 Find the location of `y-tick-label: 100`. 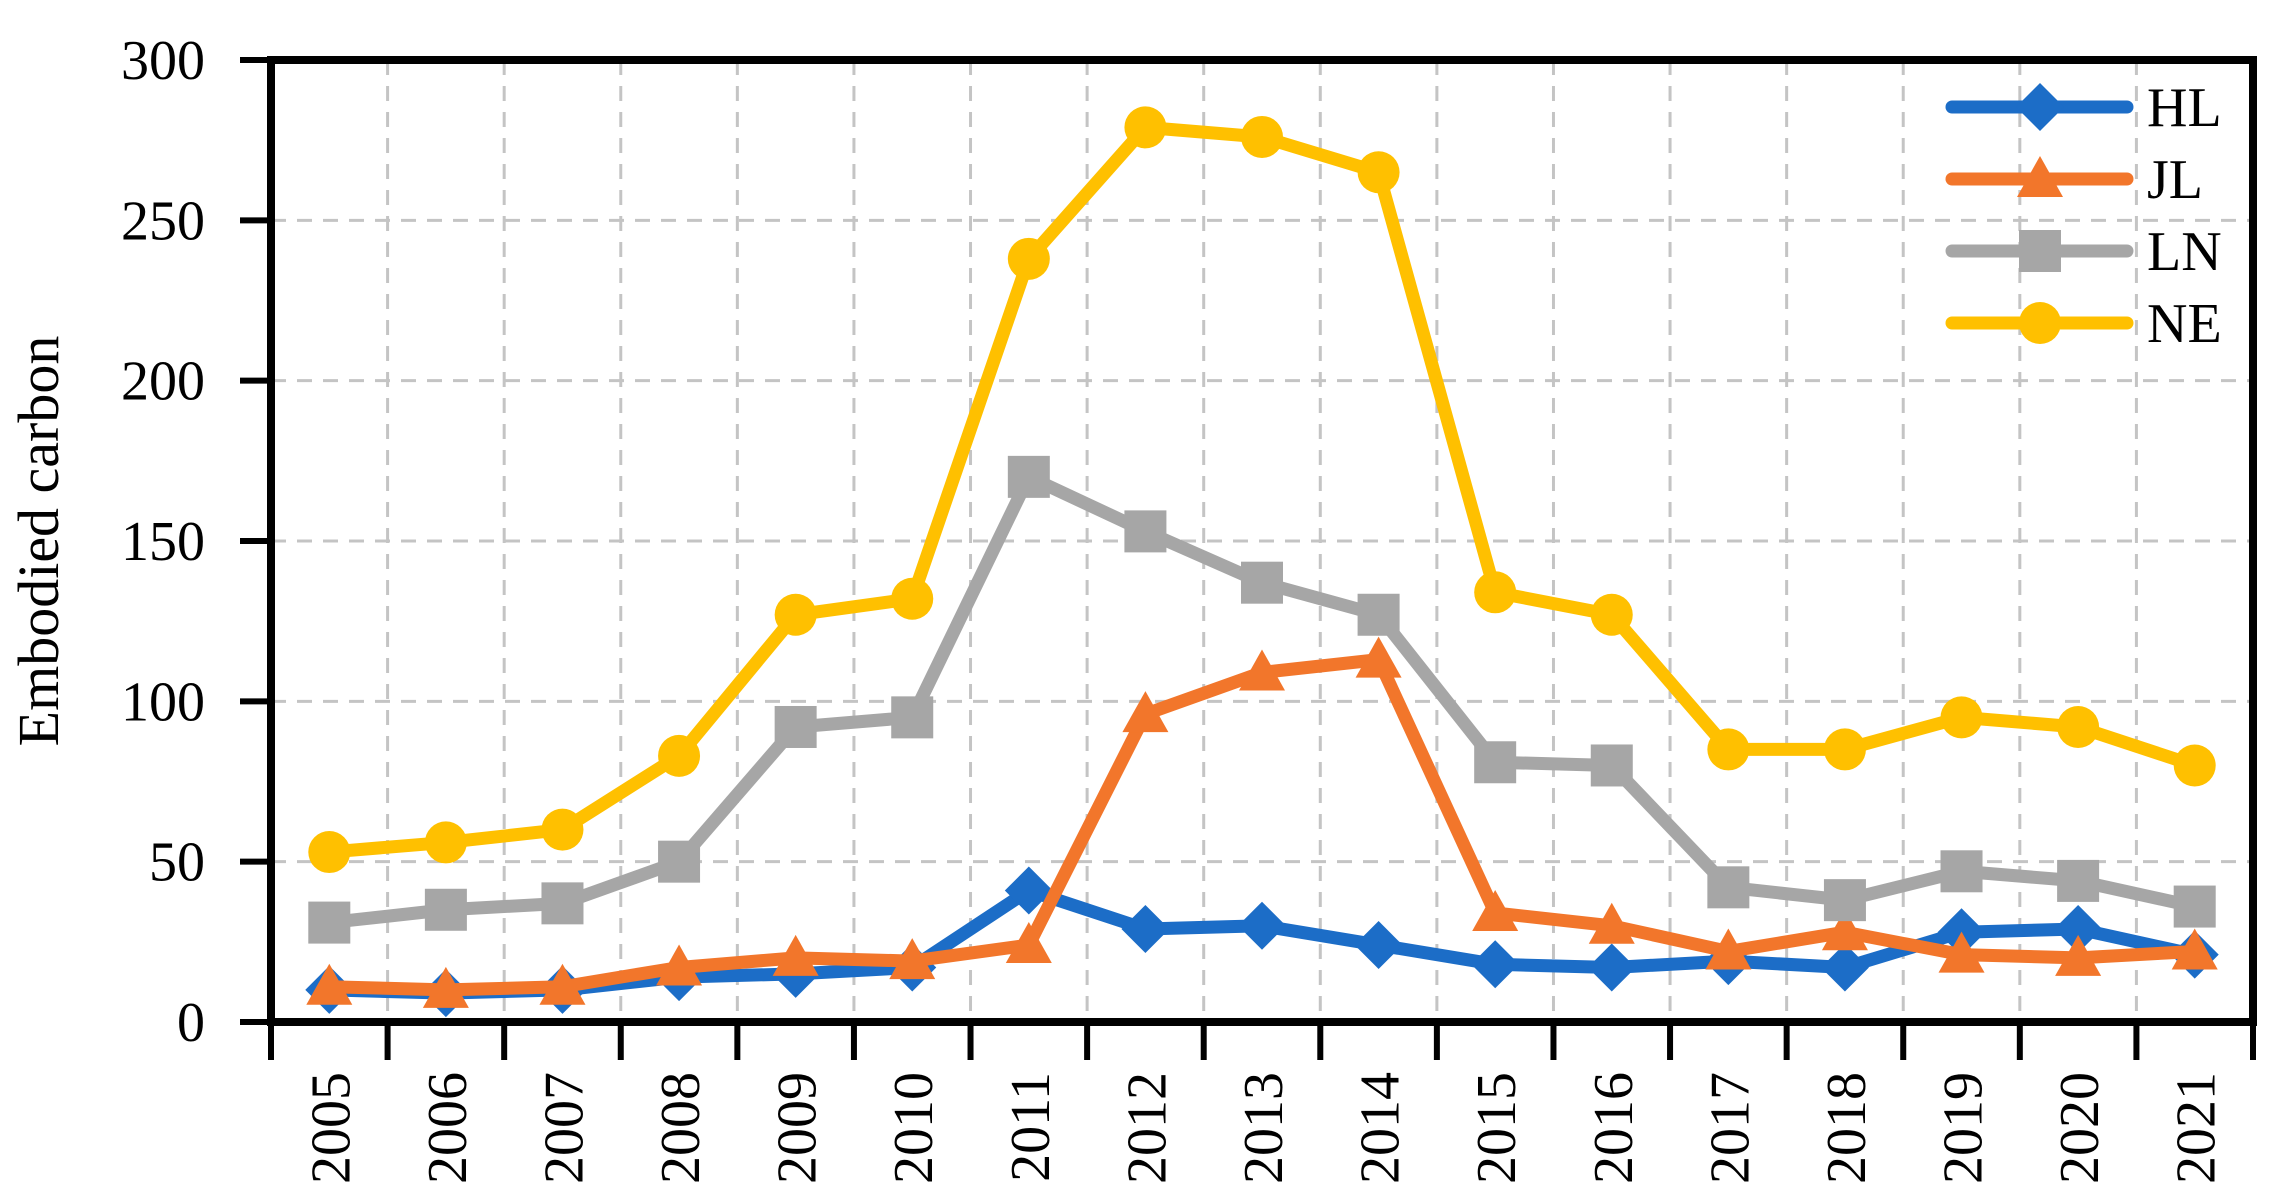

y-tick-label: 100 is located at coordinates (163, 702).